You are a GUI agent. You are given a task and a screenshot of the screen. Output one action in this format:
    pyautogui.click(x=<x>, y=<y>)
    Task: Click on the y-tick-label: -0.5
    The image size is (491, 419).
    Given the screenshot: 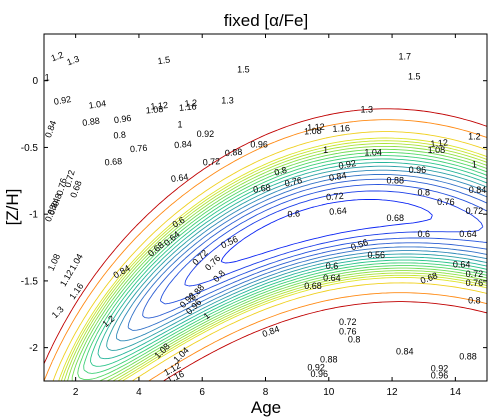 What is the action you would take?
    pyautogui.click(x=30, y=148)
    